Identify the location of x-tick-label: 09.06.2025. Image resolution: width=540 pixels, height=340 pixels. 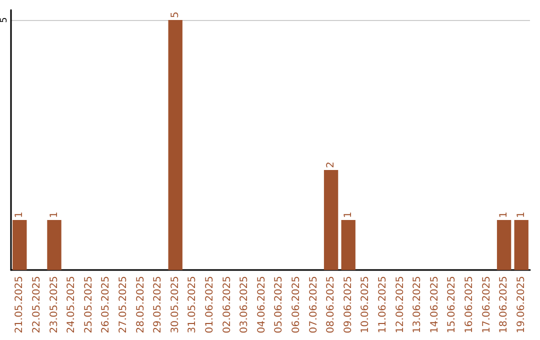
(348, 305).